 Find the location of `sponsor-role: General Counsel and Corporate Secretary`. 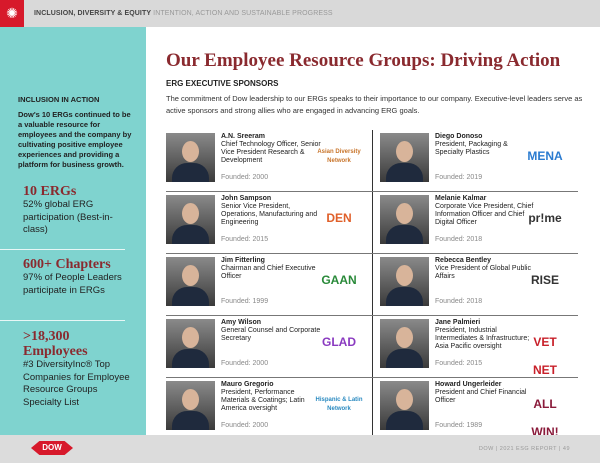

sponsor-role: General Counsel and Corporate Secretary is located at coordinates (271, 334).